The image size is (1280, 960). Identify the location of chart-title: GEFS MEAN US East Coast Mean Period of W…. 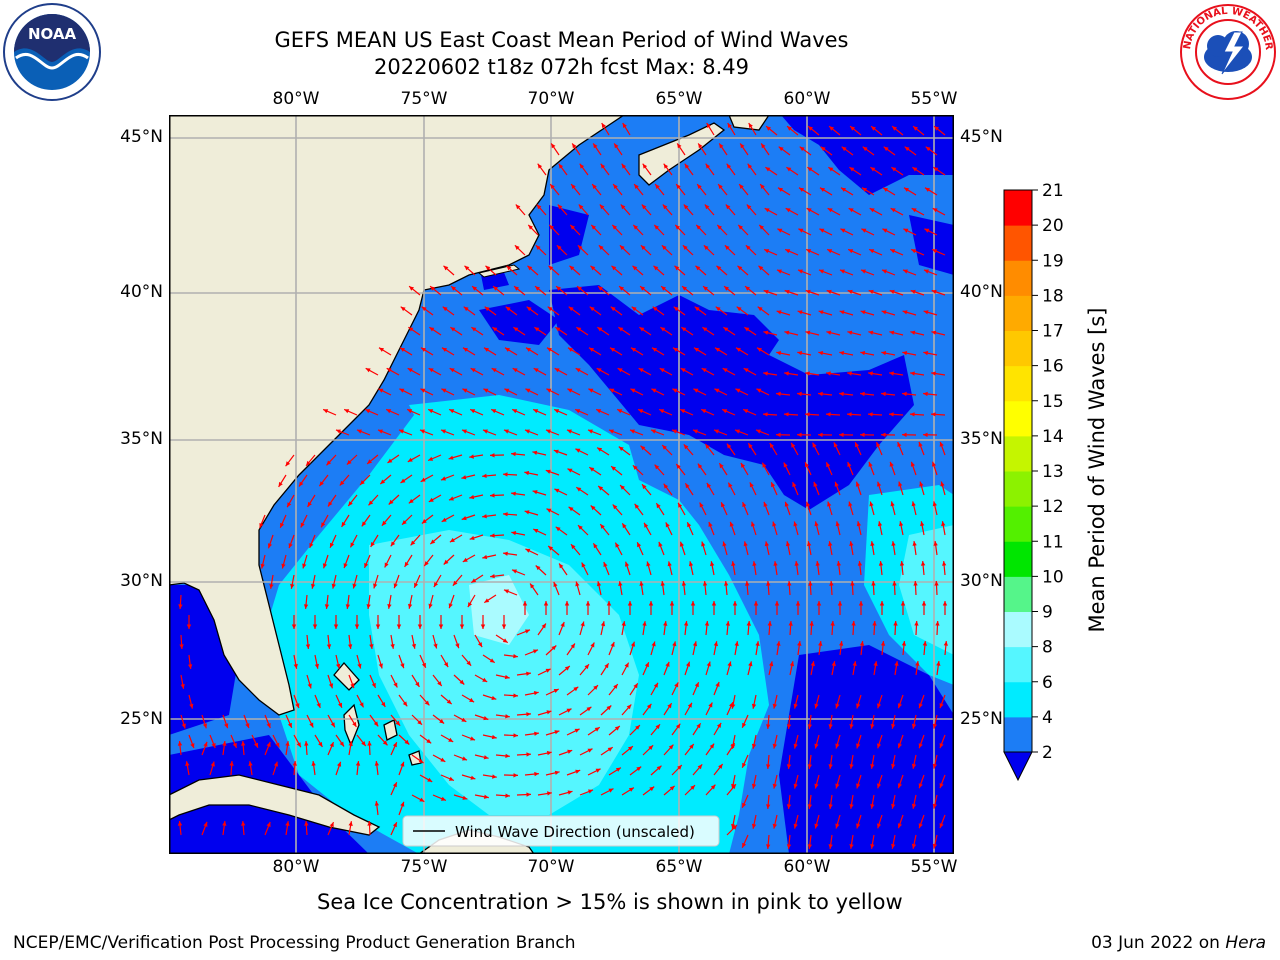
(561, 40).